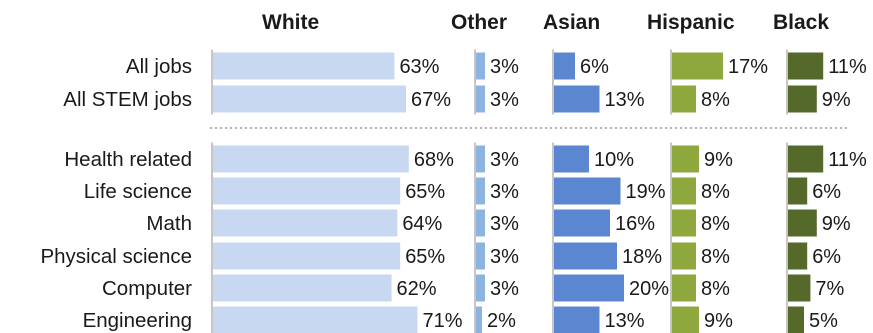  Describe the element at coordinates (417, 289) in the screenshot. I see `value-label-white-computer: 62%` at that location.